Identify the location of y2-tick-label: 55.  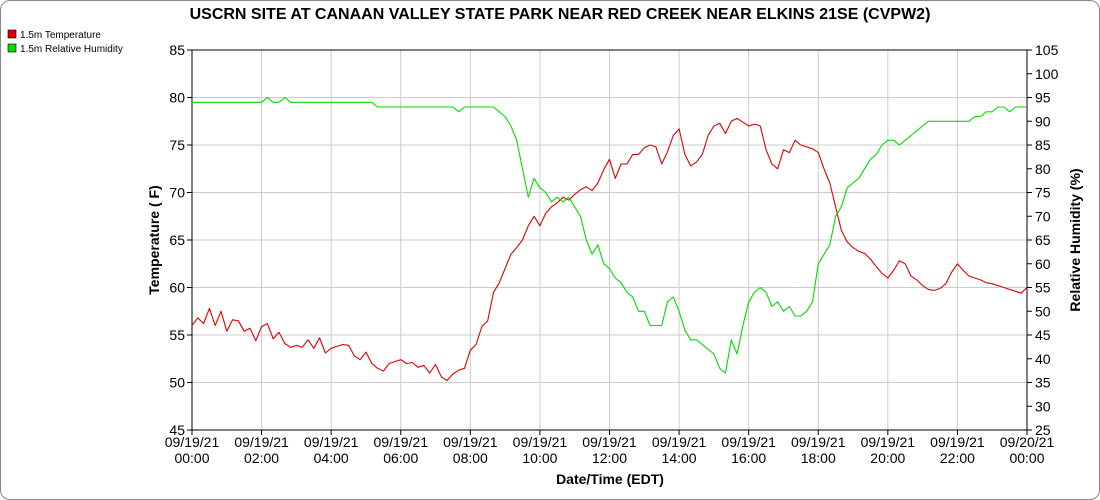
(1043, 288).